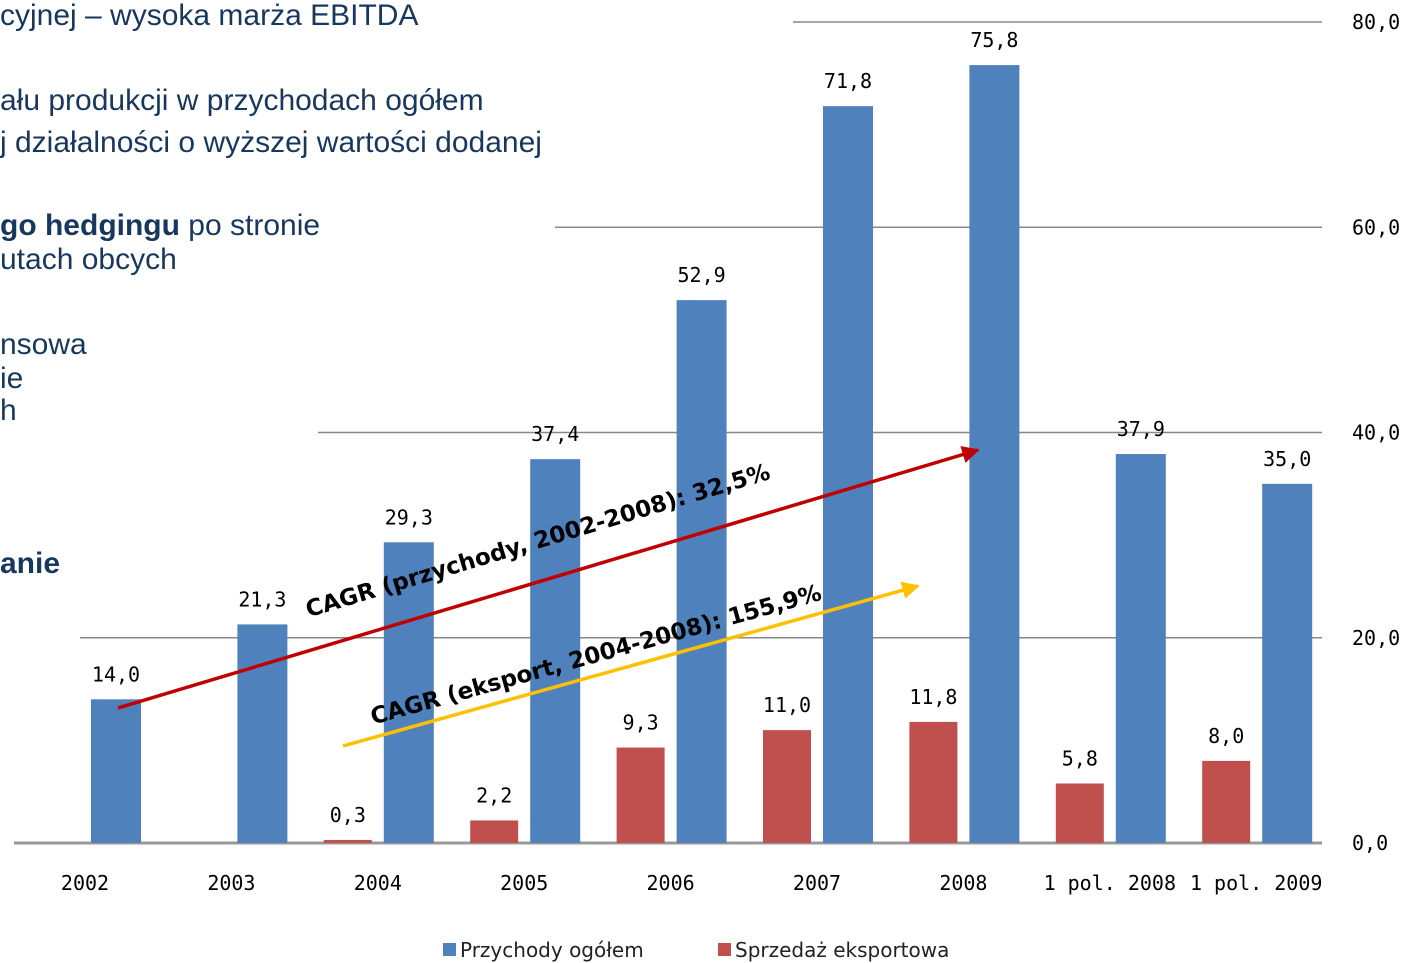  Describe the element at coordinates (1141, 429) in the screenshot. I see `value-label: 37,9` at that location.